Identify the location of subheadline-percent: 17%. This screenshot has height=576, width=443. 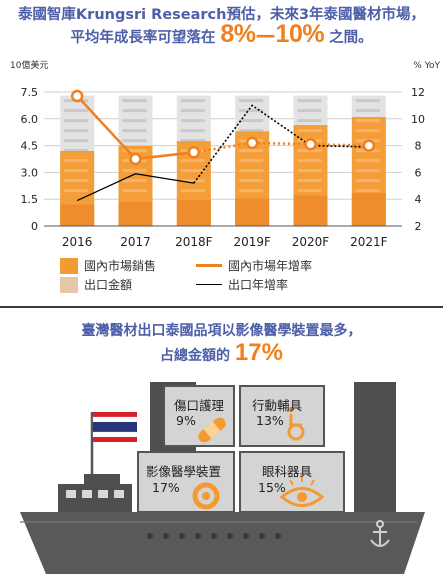
(258, 352).